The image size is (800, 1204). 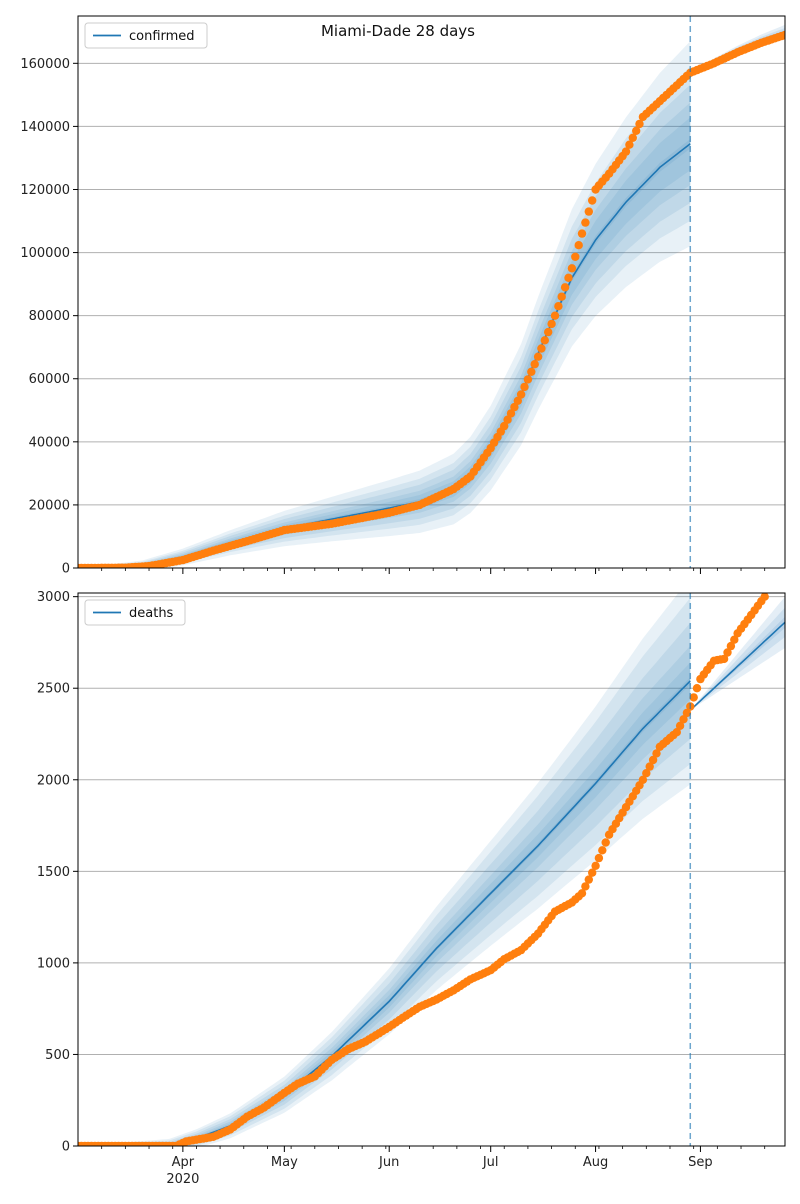 What do you see at coordinates (700, 1162) in the screenshot?
I see `x-tick-label: Sep` at bounding box center [700, 1162].